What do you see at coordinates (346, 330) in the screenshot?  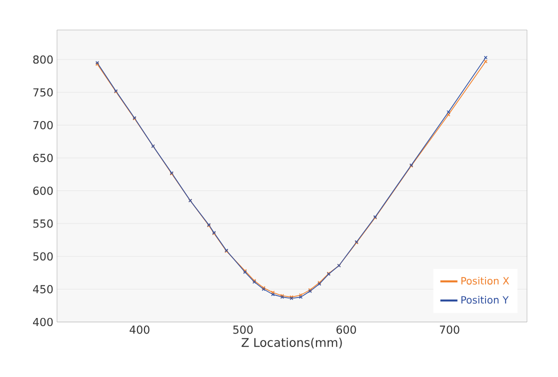 I see `x-tick-label: 600` at bounding box center [346, 330].